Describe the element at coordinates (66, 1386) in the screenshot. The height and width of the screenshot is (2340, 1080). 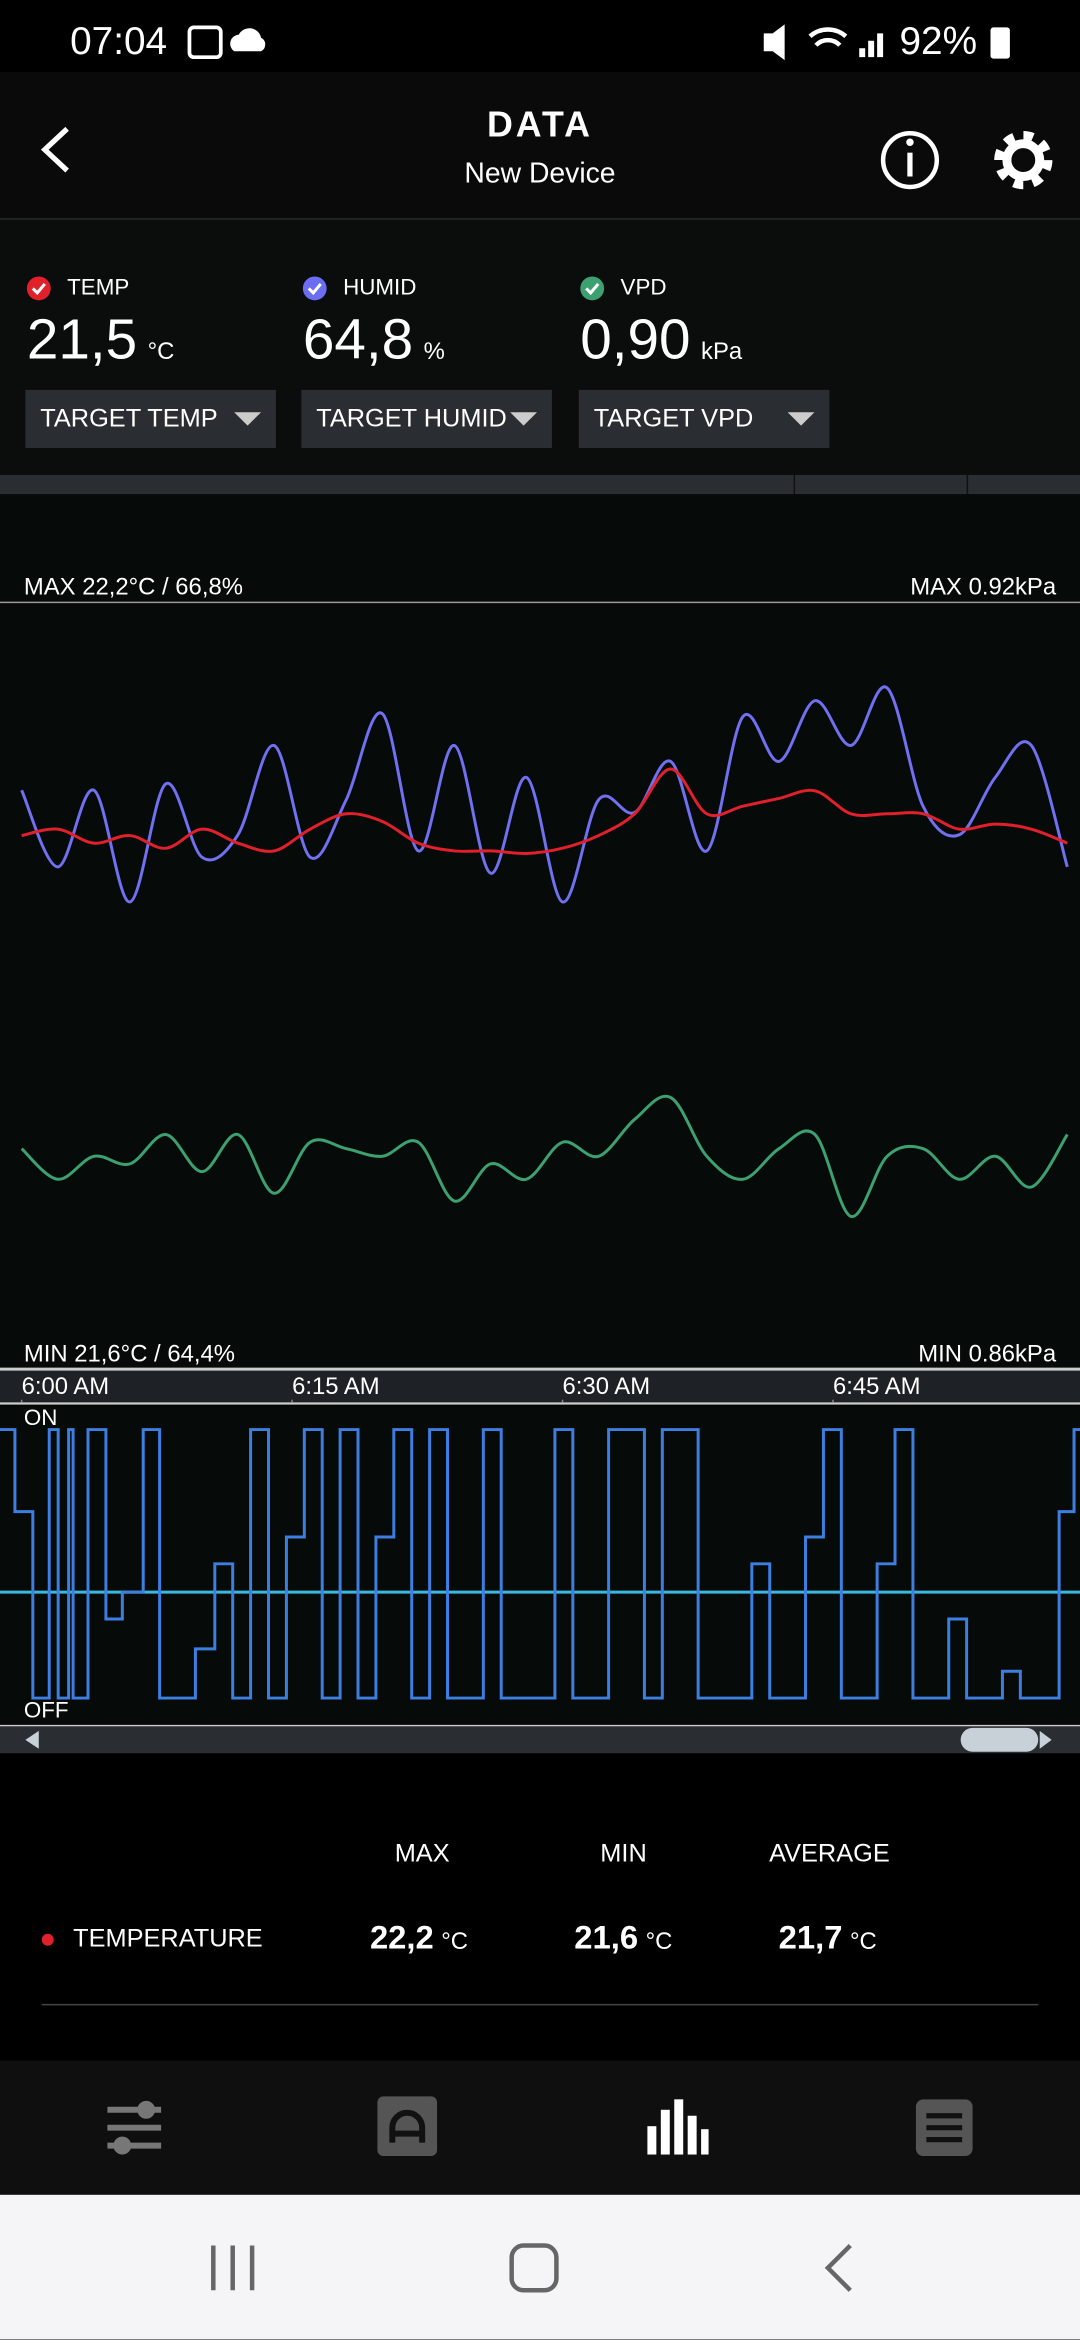
I see `x-tick-label: 6:00 AM` at that location.